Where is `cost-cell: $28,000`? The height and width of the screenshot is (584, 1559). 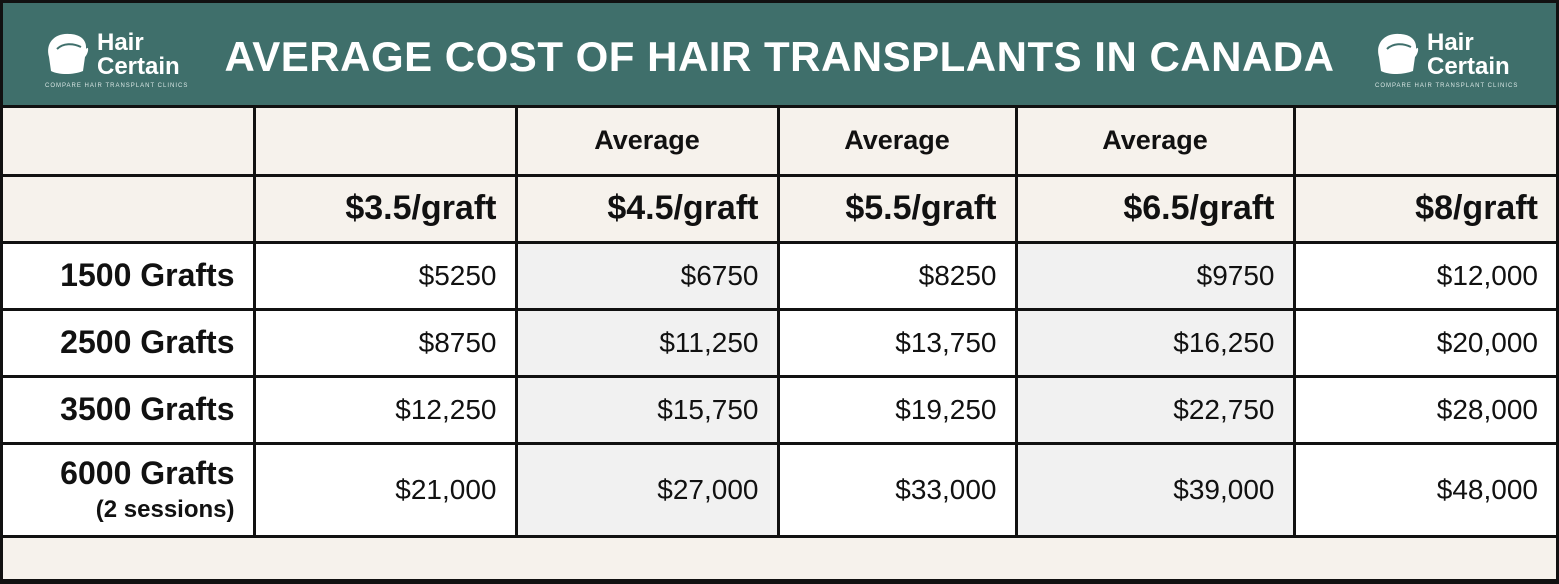
cost-cell: $28,000 is located at coordinates (1424, 409).